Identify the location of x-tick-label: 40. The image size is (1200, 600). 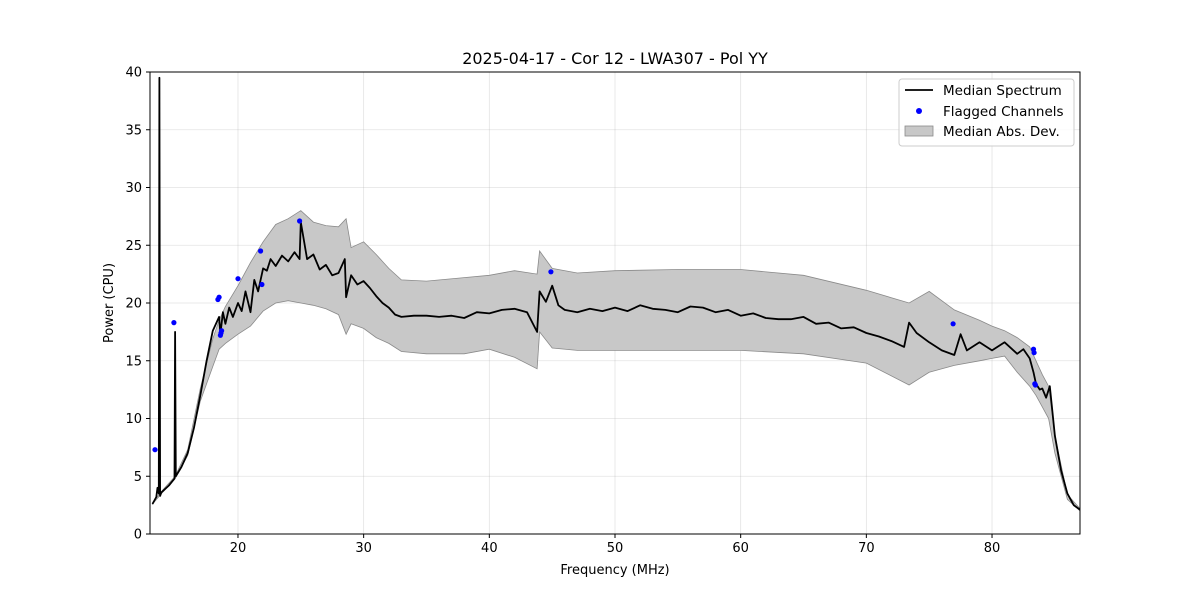
(489, 548).